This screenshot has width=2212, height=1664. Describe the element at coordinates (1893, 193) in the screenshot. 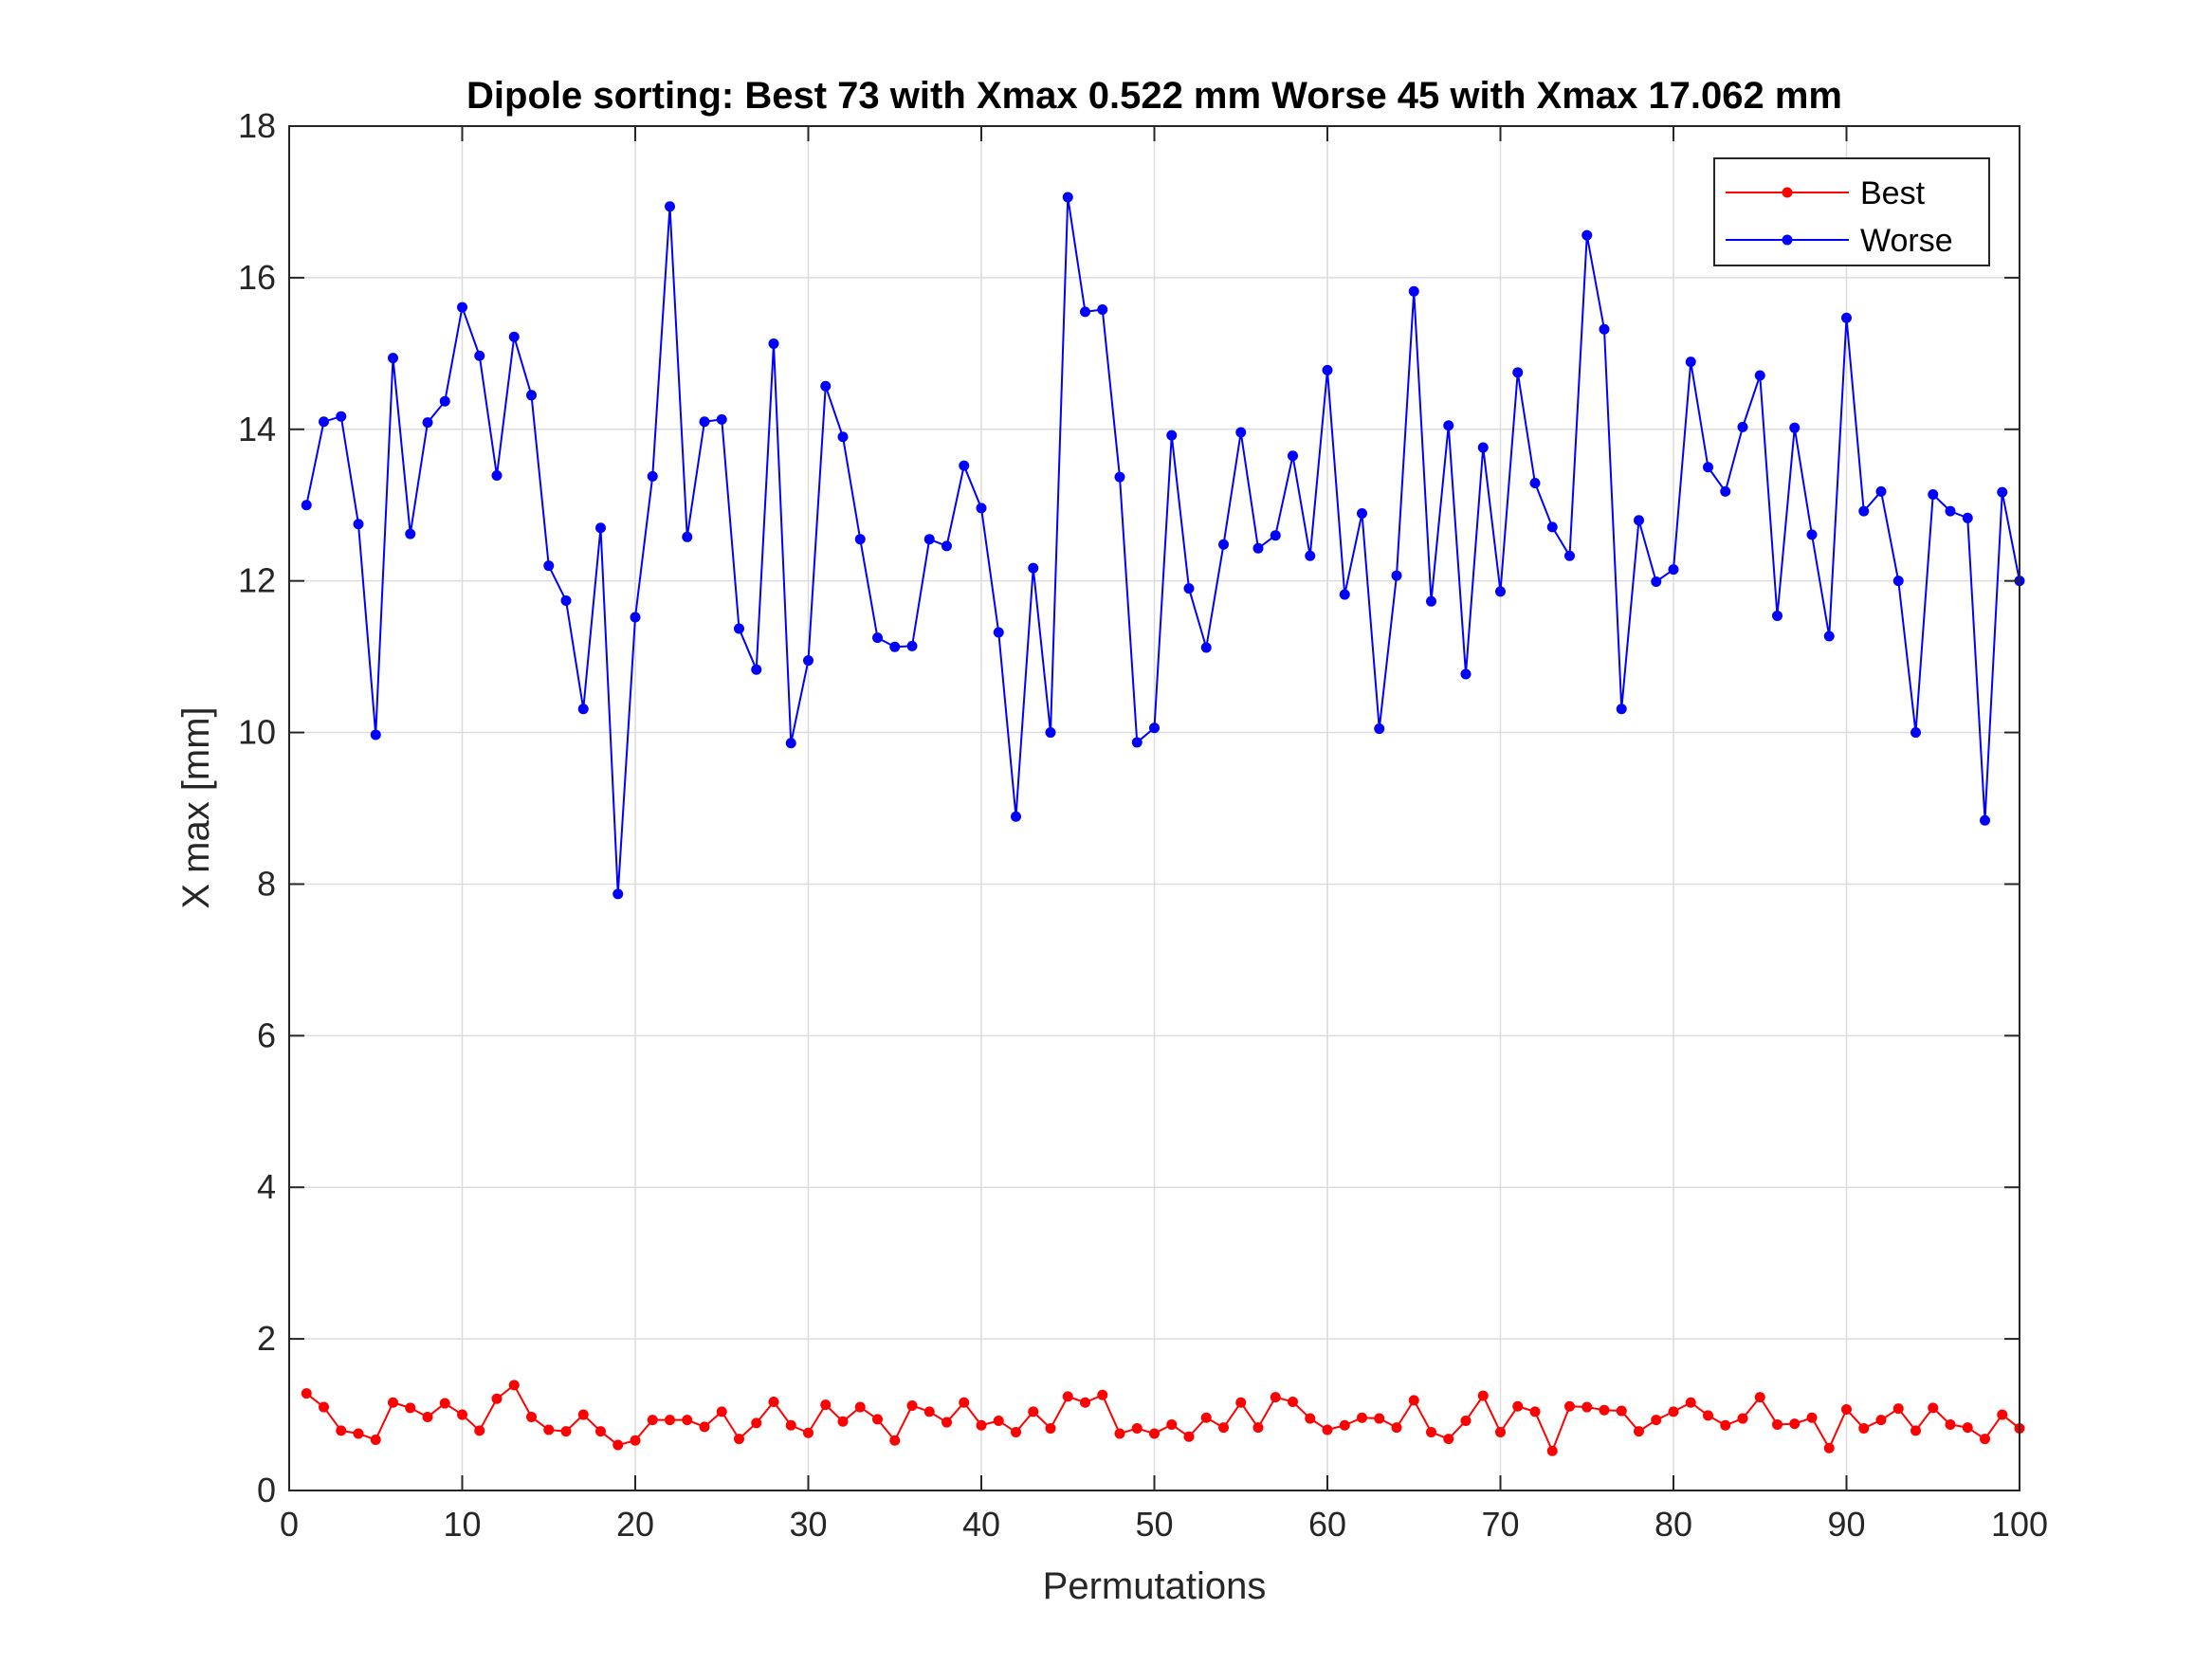

I see `legend-label-best: Best` at that location.